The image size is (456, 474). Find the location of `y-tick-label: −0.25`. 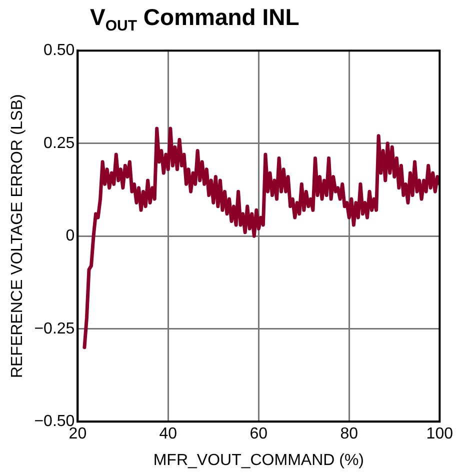

y-tick-label: −0.25 is located at coordinates (54, 329).